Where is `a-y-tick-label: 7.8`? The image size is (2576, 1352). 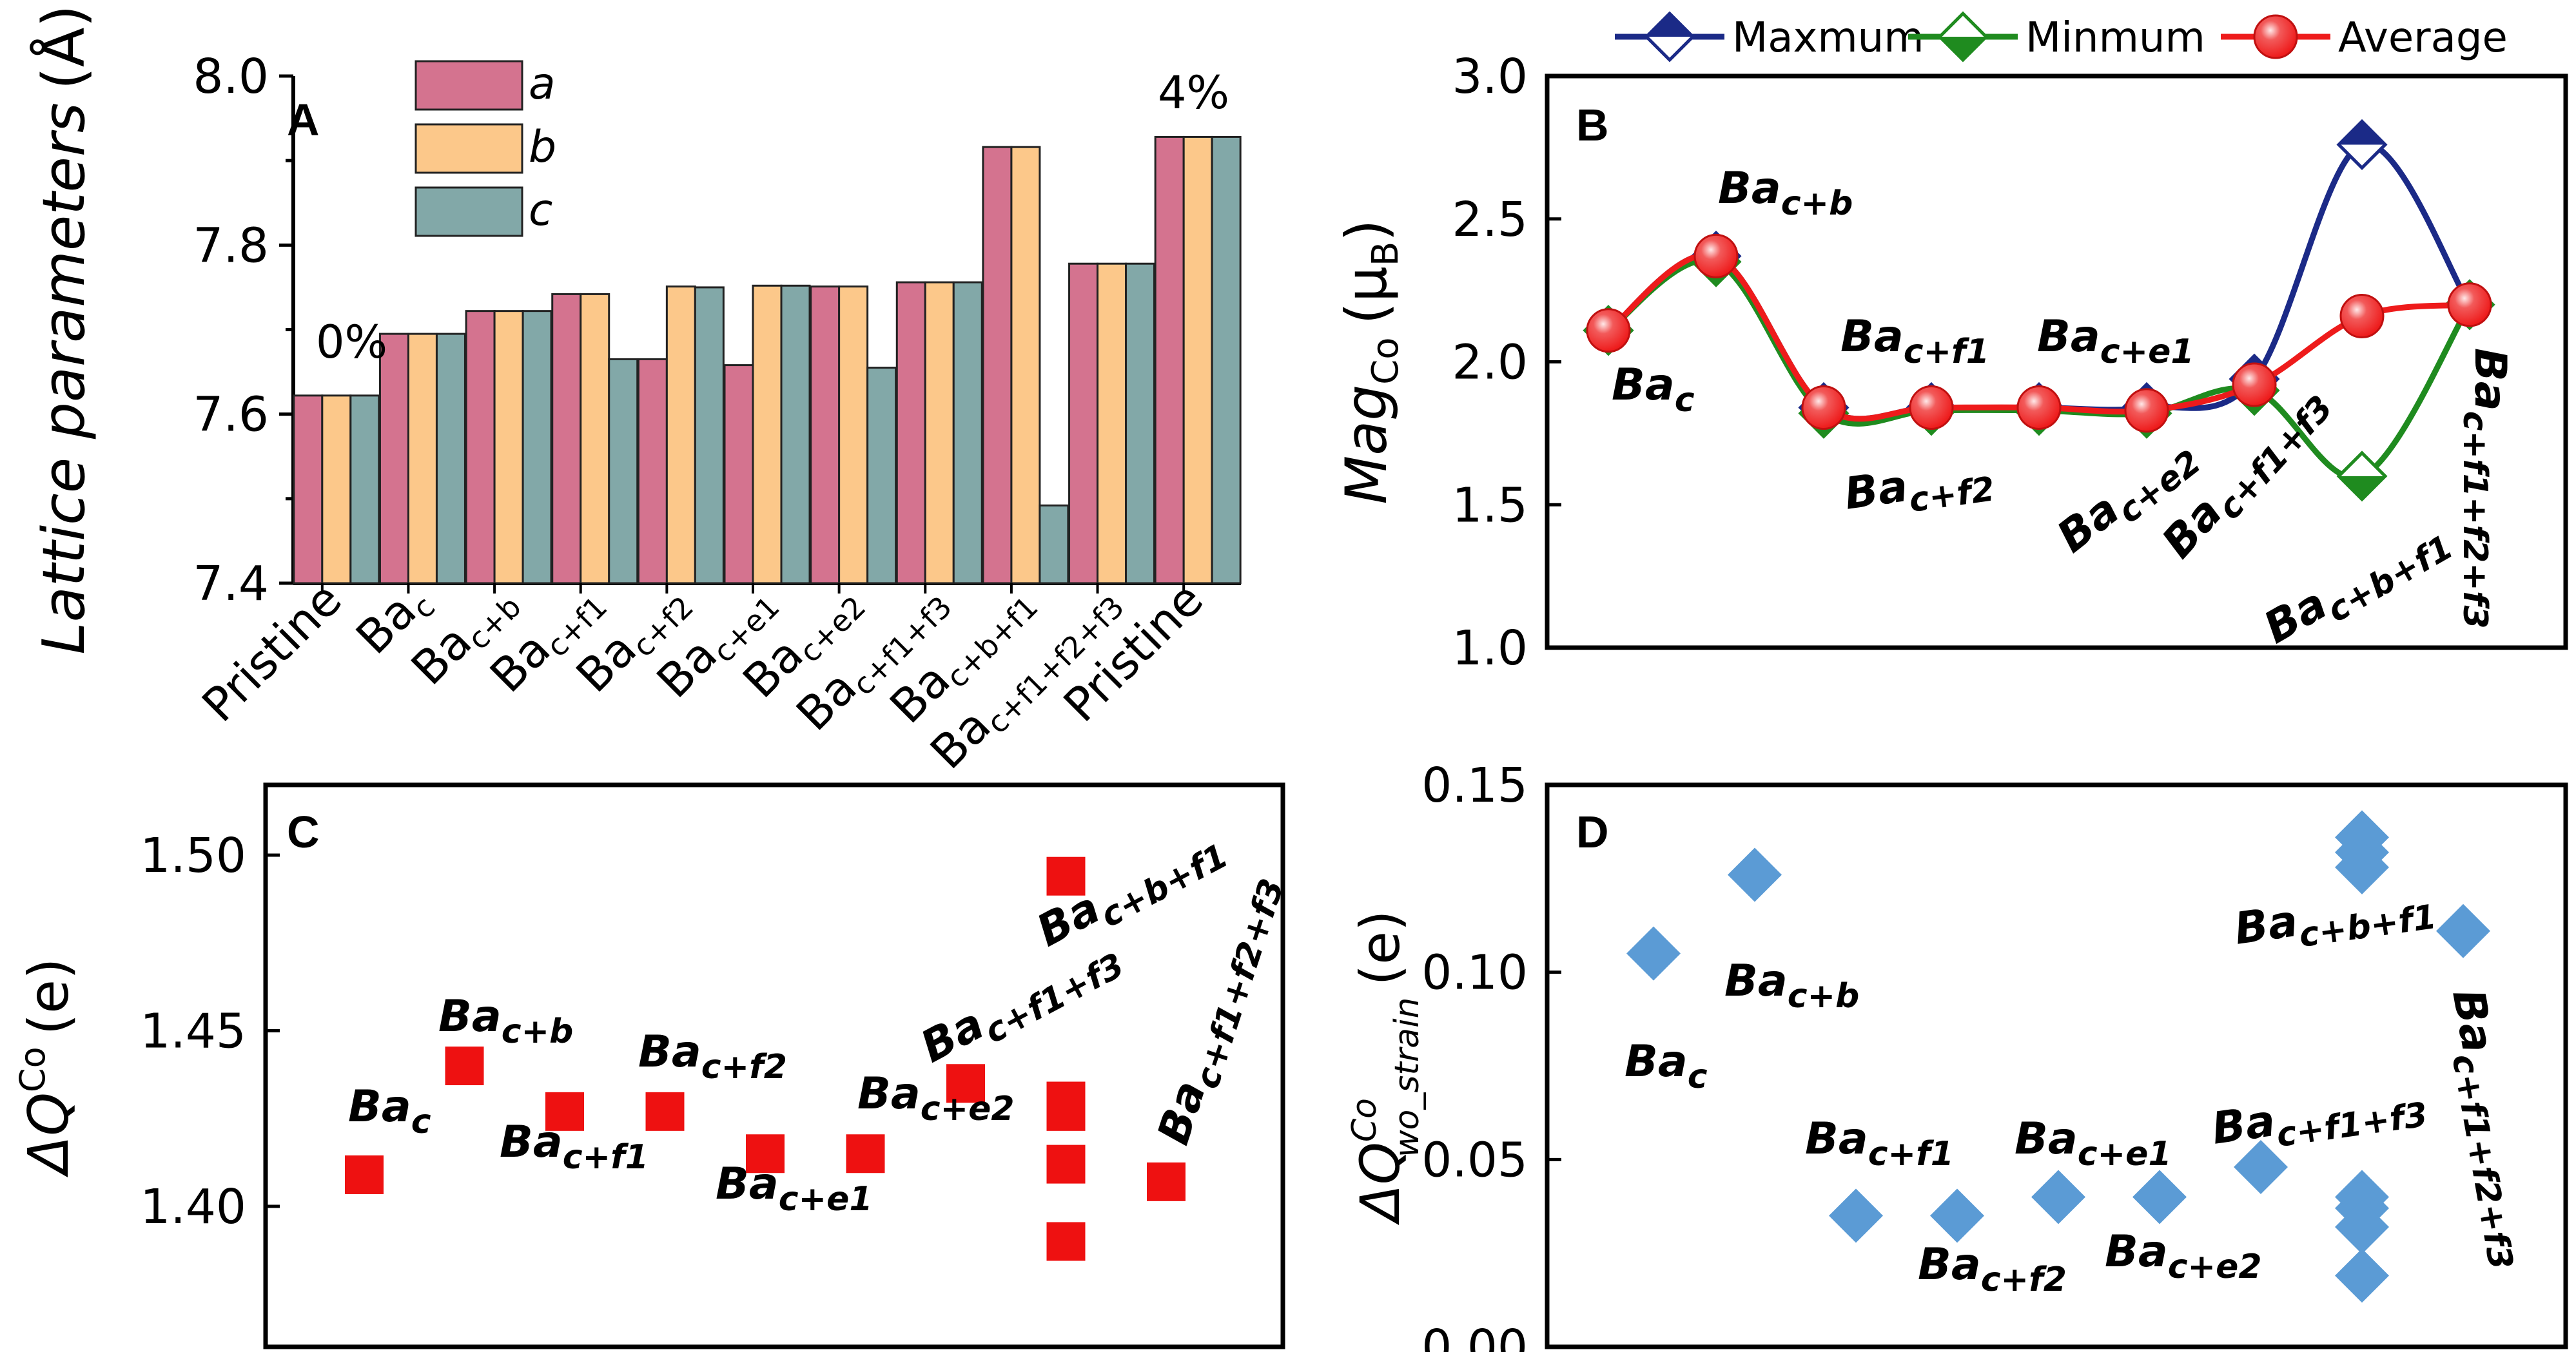
a-y-tick-label: 7.8 is located at coordinates (231, 246).